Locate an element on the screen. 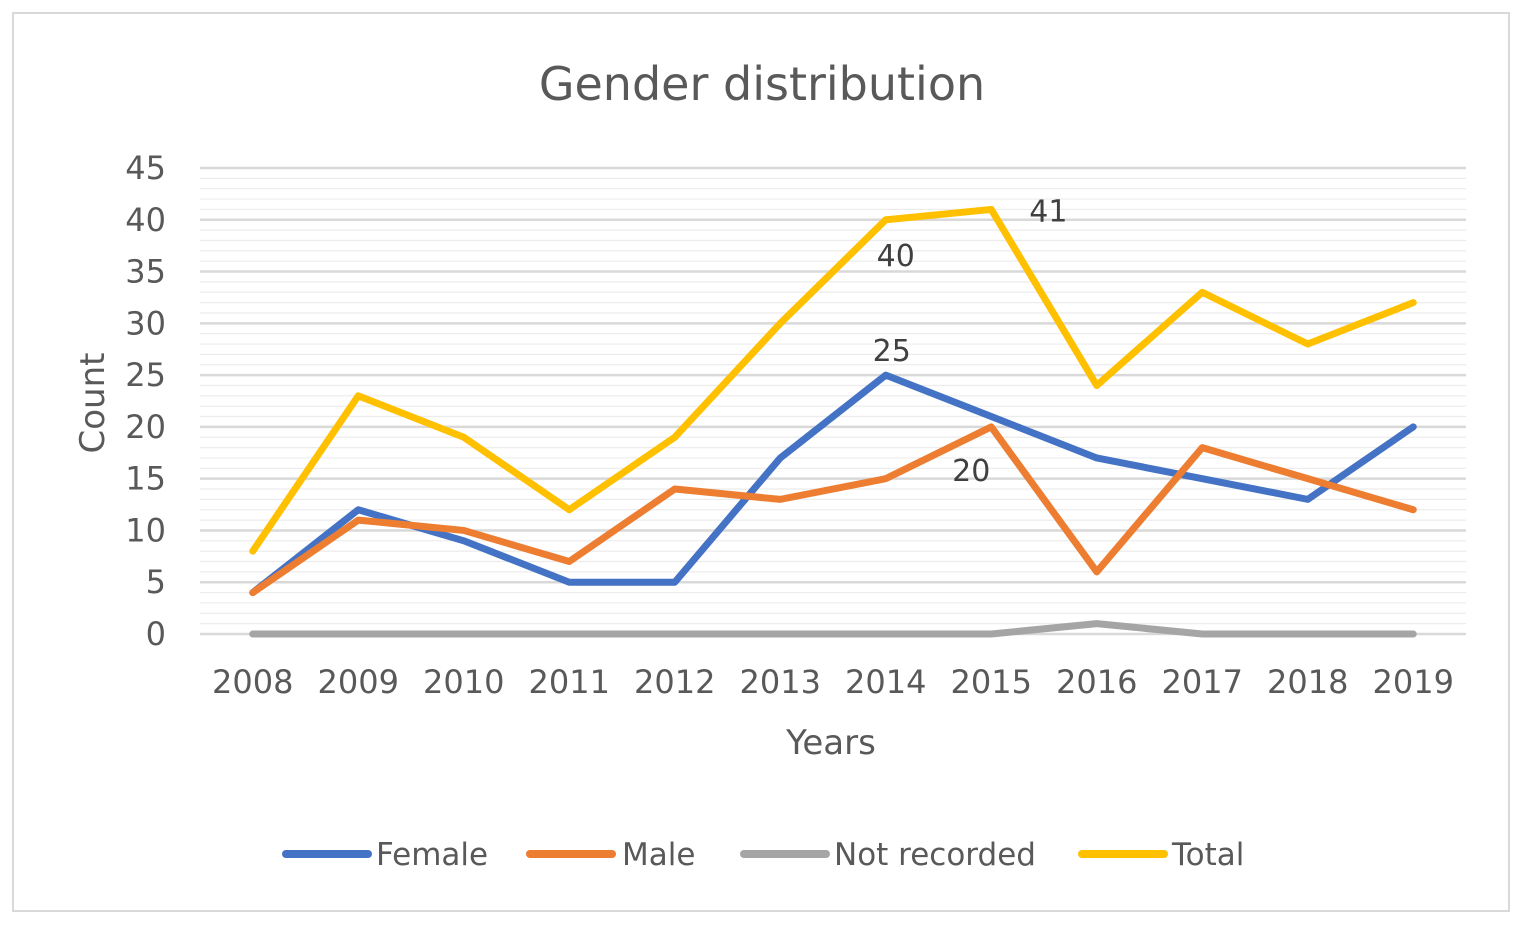  x-tick-label: 2016 is located at coordinates (1096, 682).